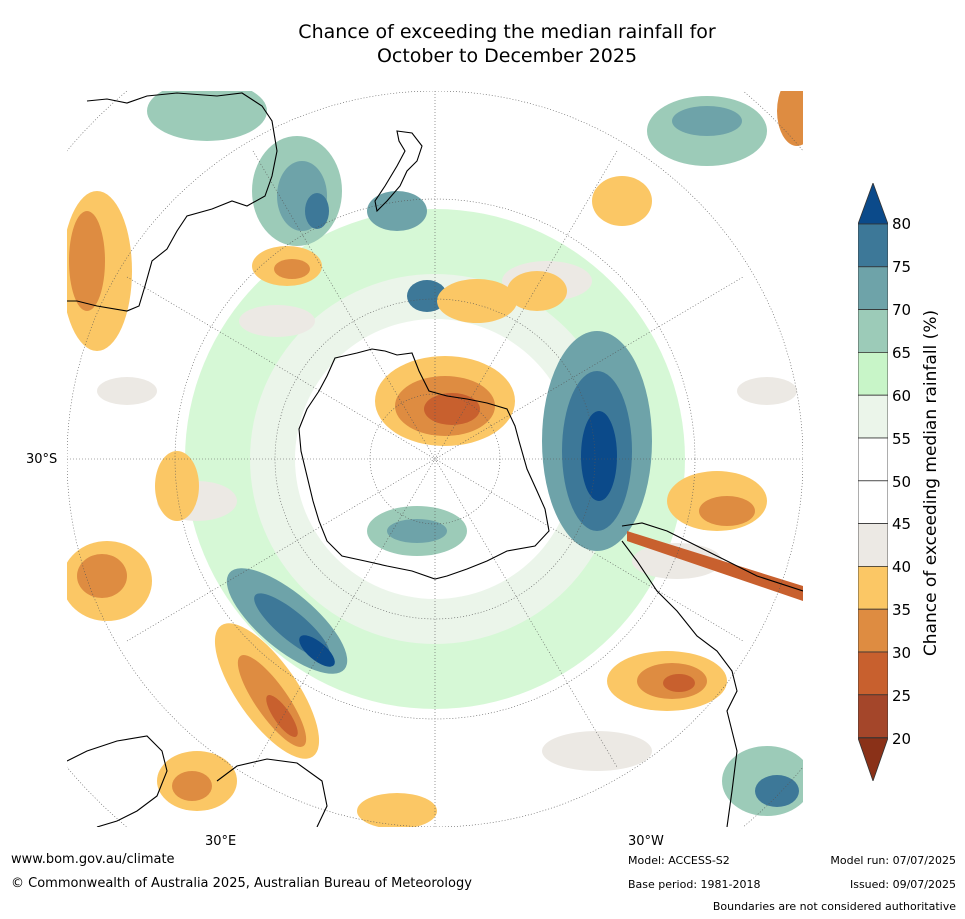  Describe the element at coordinates (424, 464) in the screenshot. I see `antarctica-coastline` at that location.